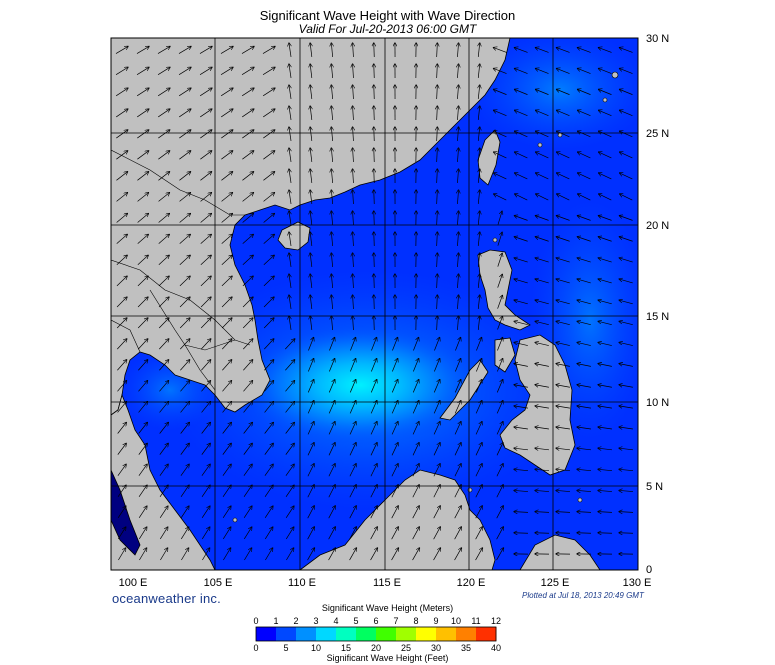 Image resolution: width=775 pixels, height=665 pixels. I want to click on land-sulawesi, so click(560, 552).